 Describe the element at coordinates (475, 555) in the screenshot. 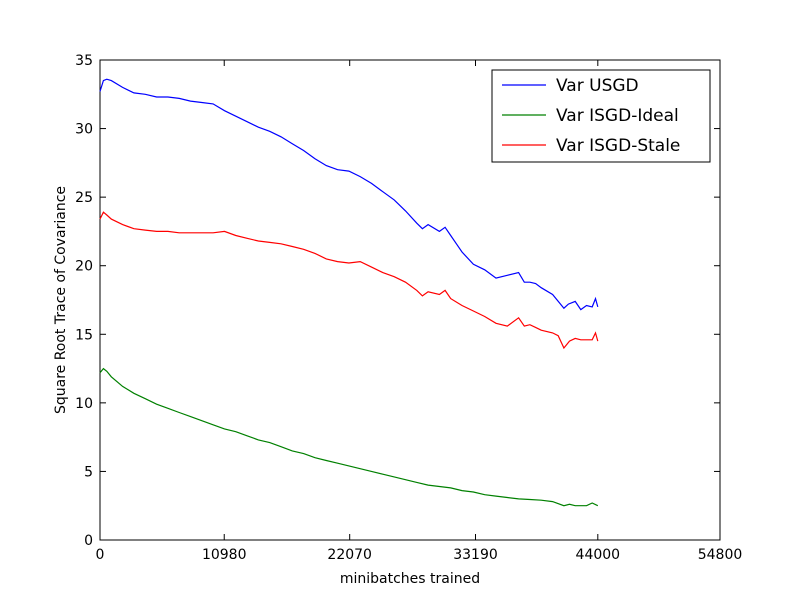

I see `x-tick-label: 33190` at that location.